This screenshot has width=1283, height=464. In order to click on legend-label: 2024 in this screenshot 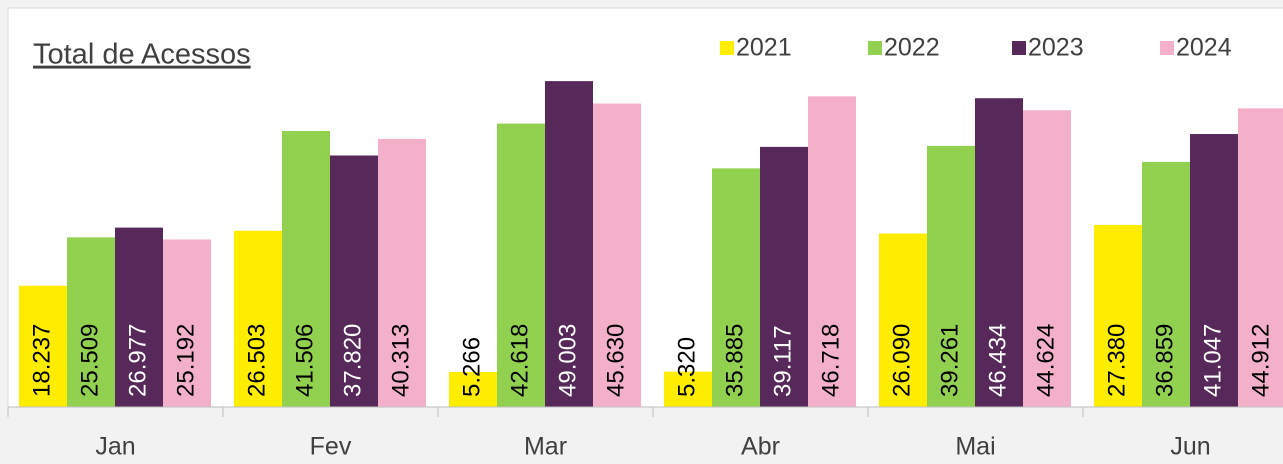, I will do `click(1204, 48)`.